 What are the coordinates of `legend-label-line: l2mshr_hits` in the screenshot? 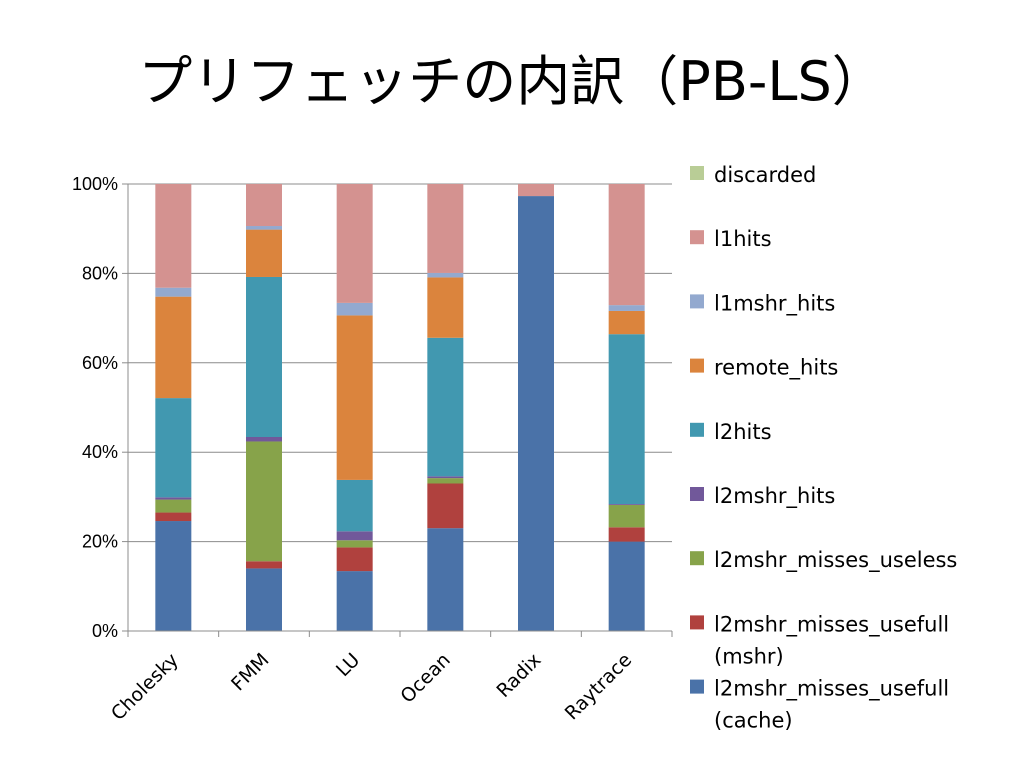 It's located at (774, 496).